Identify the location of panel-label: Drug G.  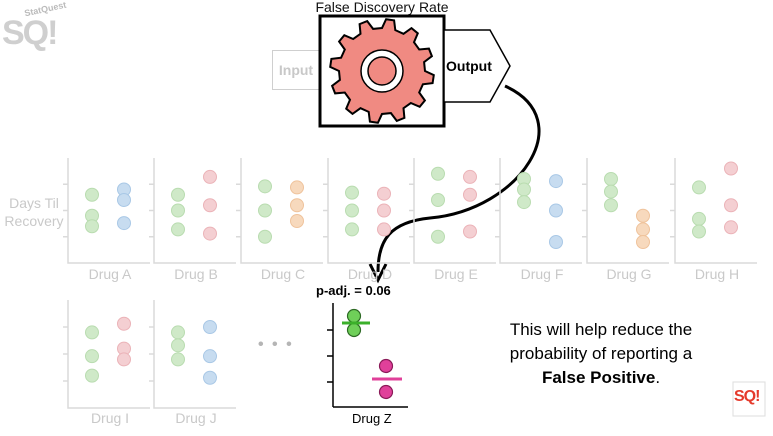
(629, 274).